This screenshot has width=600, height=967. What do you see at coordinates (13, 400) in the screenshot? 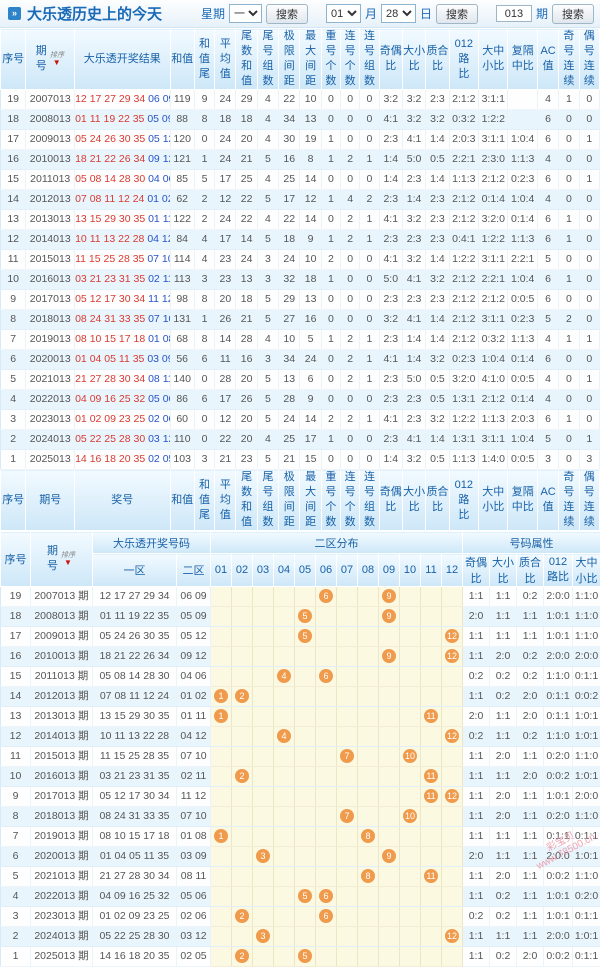
I see `seq-cell: 4` at bounding box center [13, 400].